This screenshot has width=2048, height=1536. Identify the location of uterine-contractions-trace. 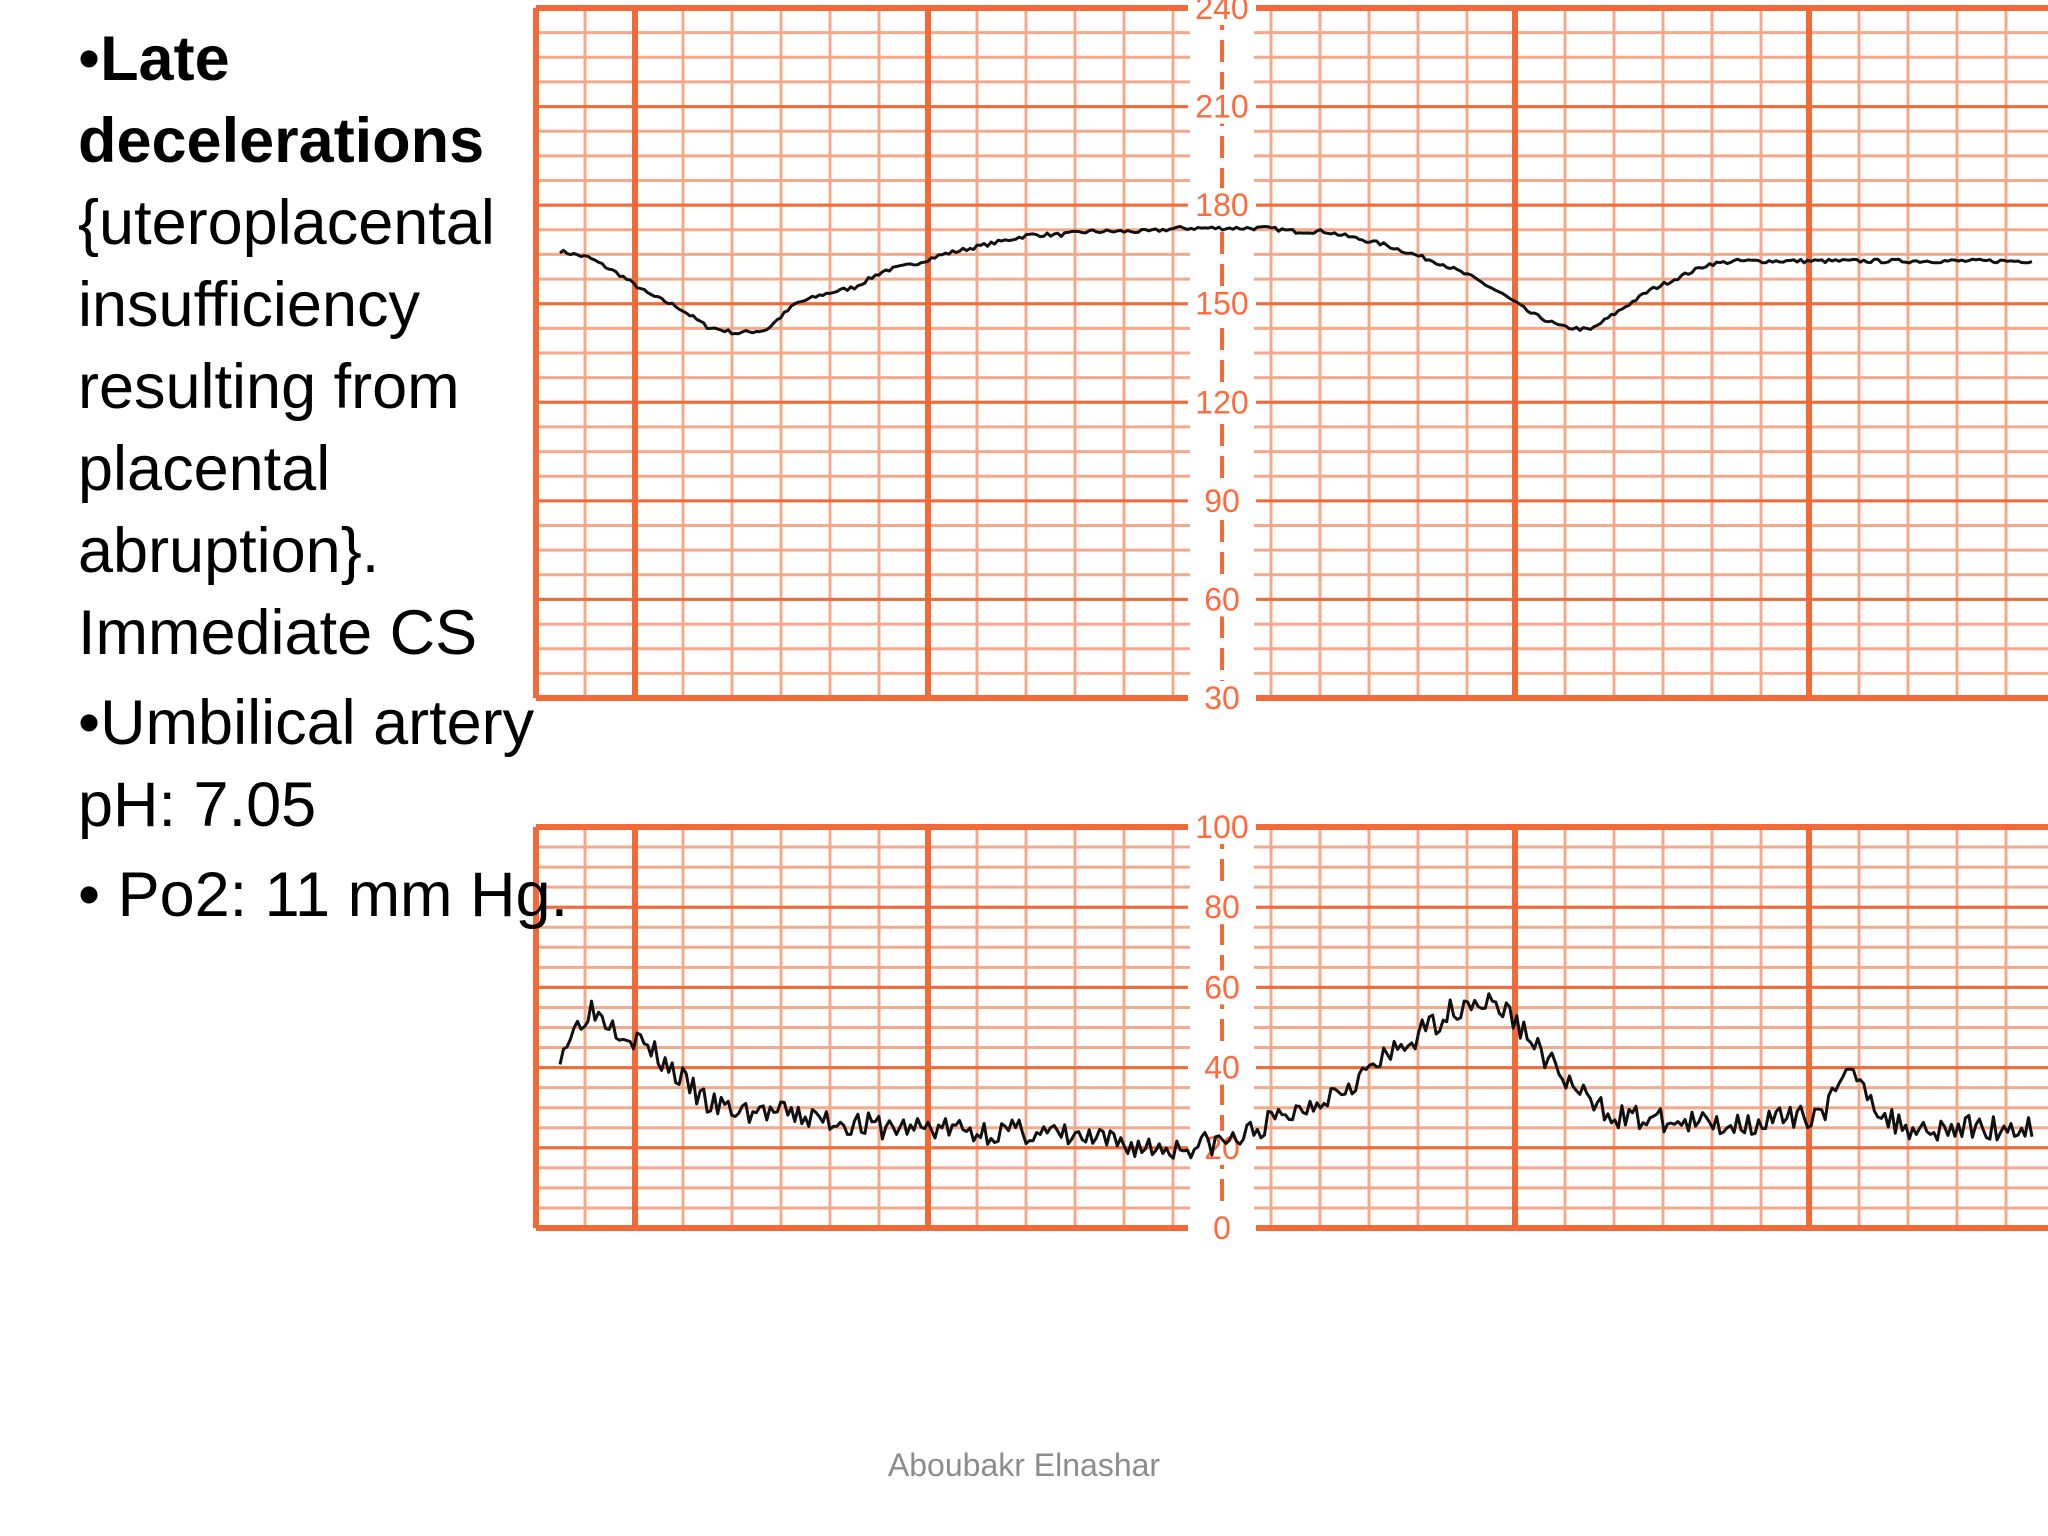
(1296, 1076).